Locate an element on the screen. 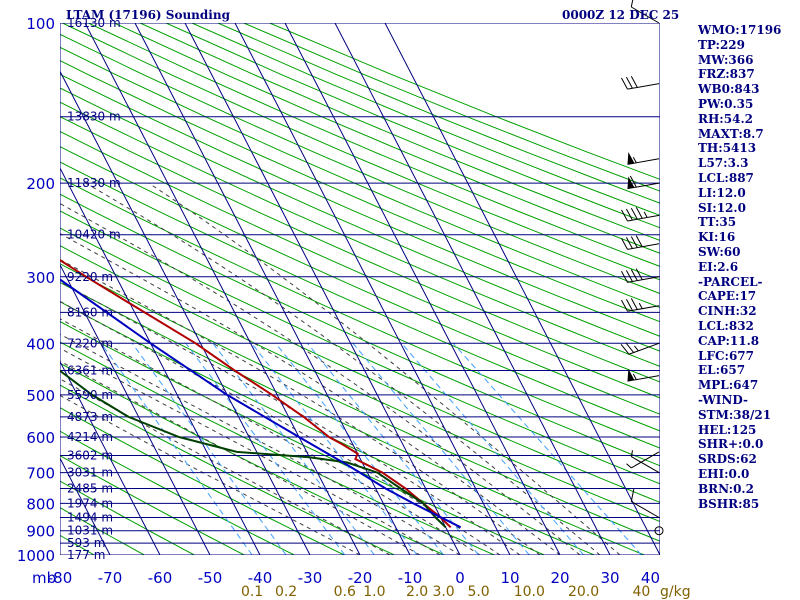 The height and width of the screenshot is (600, 800). index-entry: LFC:677 is located at coordinates (726, 355).